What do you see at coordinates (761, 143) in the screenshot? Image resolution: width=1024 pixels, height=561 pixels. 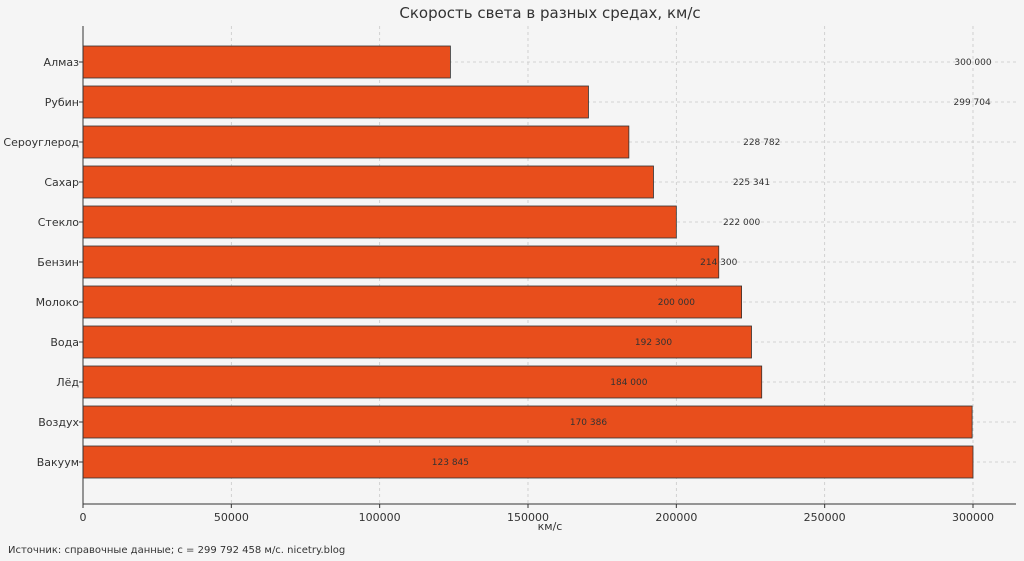 I see `data-label: 228 782` at bounding box center [761, 143].